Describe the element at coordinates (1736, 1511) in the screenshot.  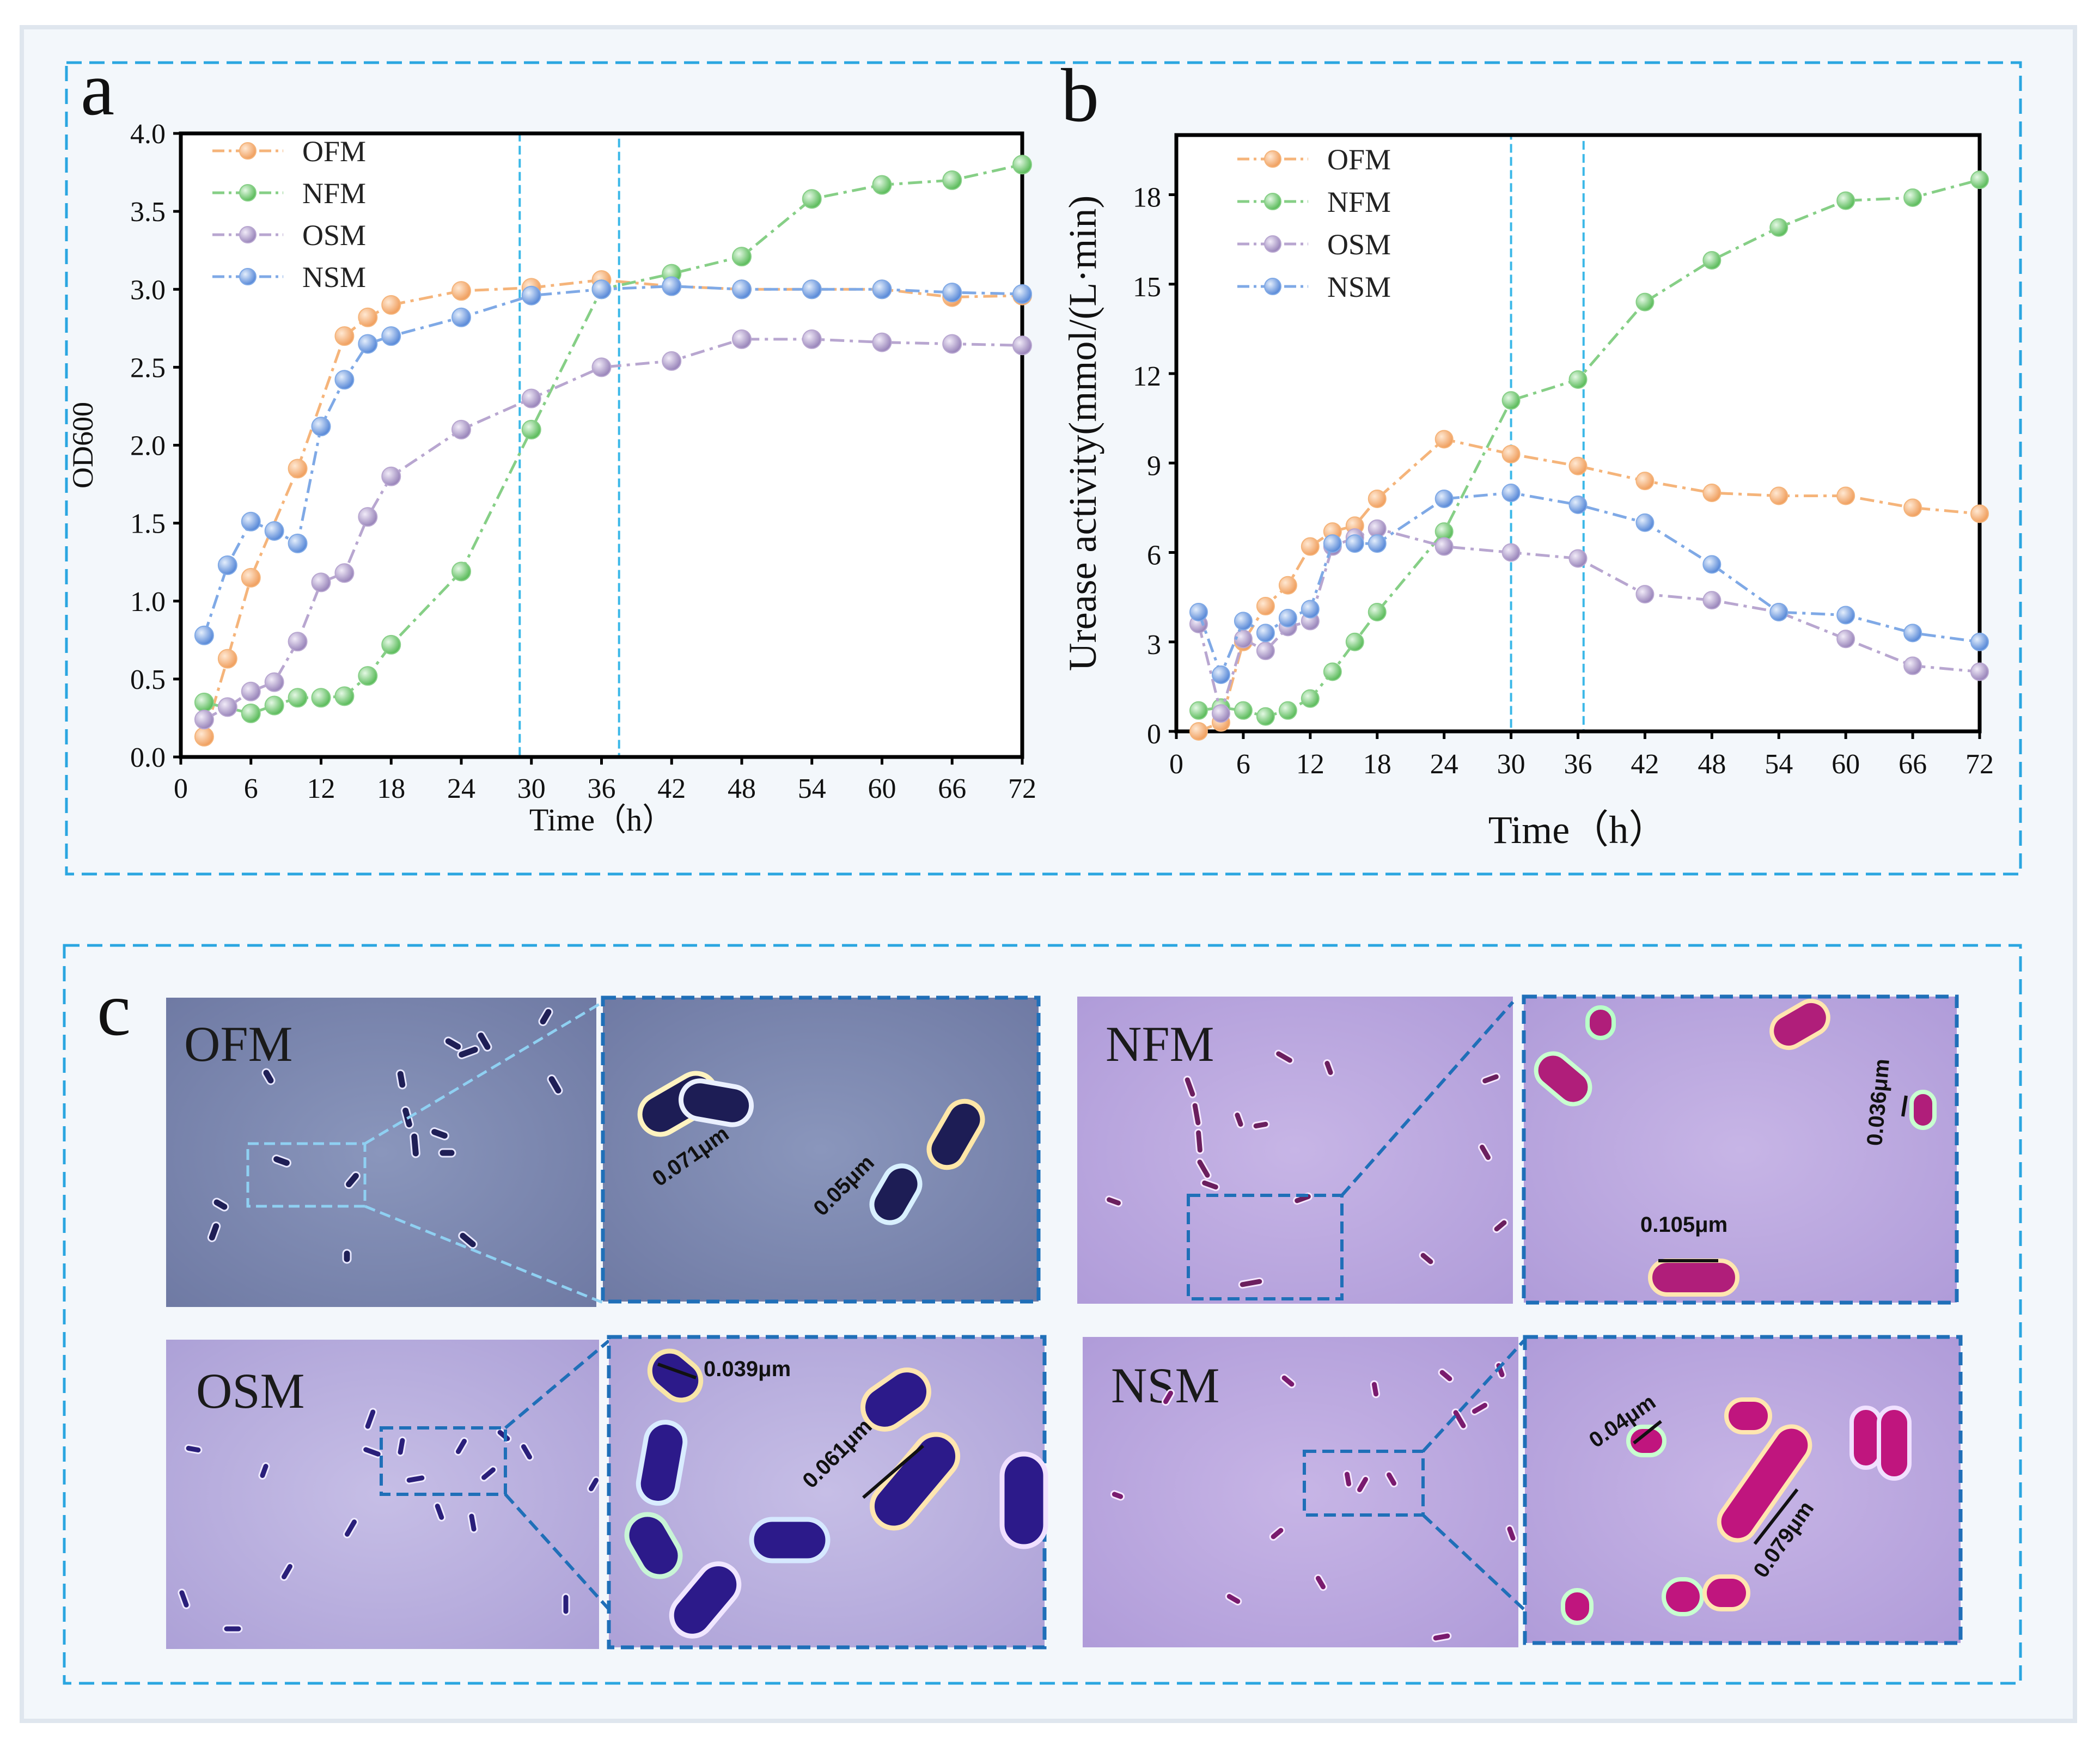
I see `bacteria-nsm-zoom` at that location.